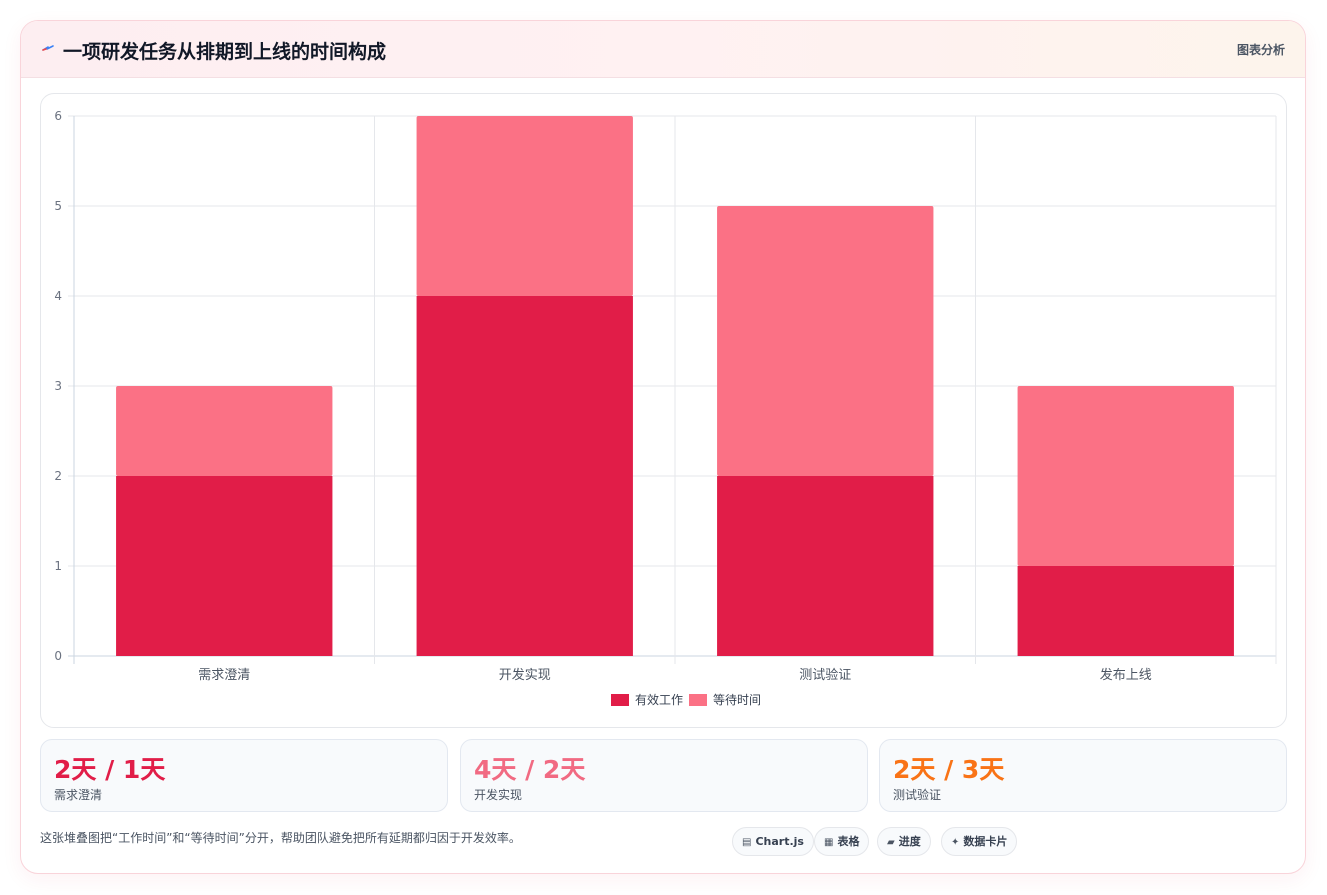 This screenshot has width=1327, height=895. What do you see at coordinates (659, 699) in the screenshot?
I see `legend-label: 有效工作` at bounding box center [659, 699].